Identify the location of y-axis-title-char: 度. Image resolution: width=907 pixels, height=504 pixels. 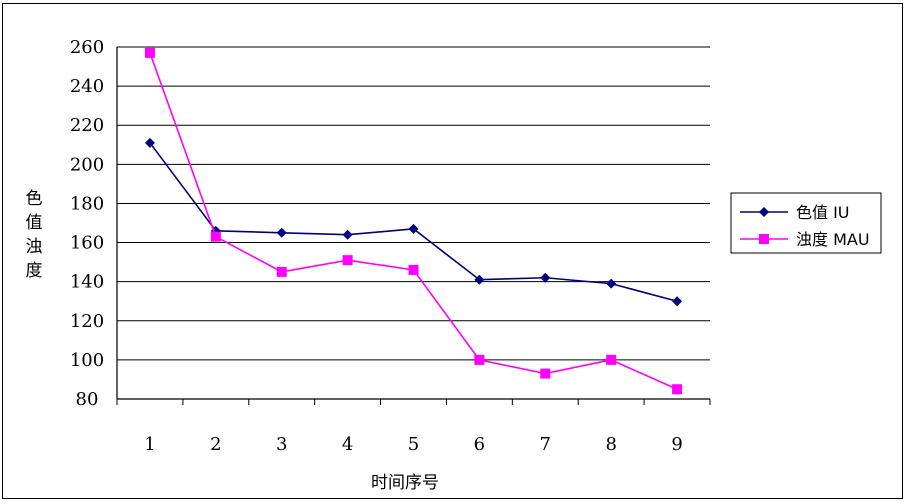
(34, 271).